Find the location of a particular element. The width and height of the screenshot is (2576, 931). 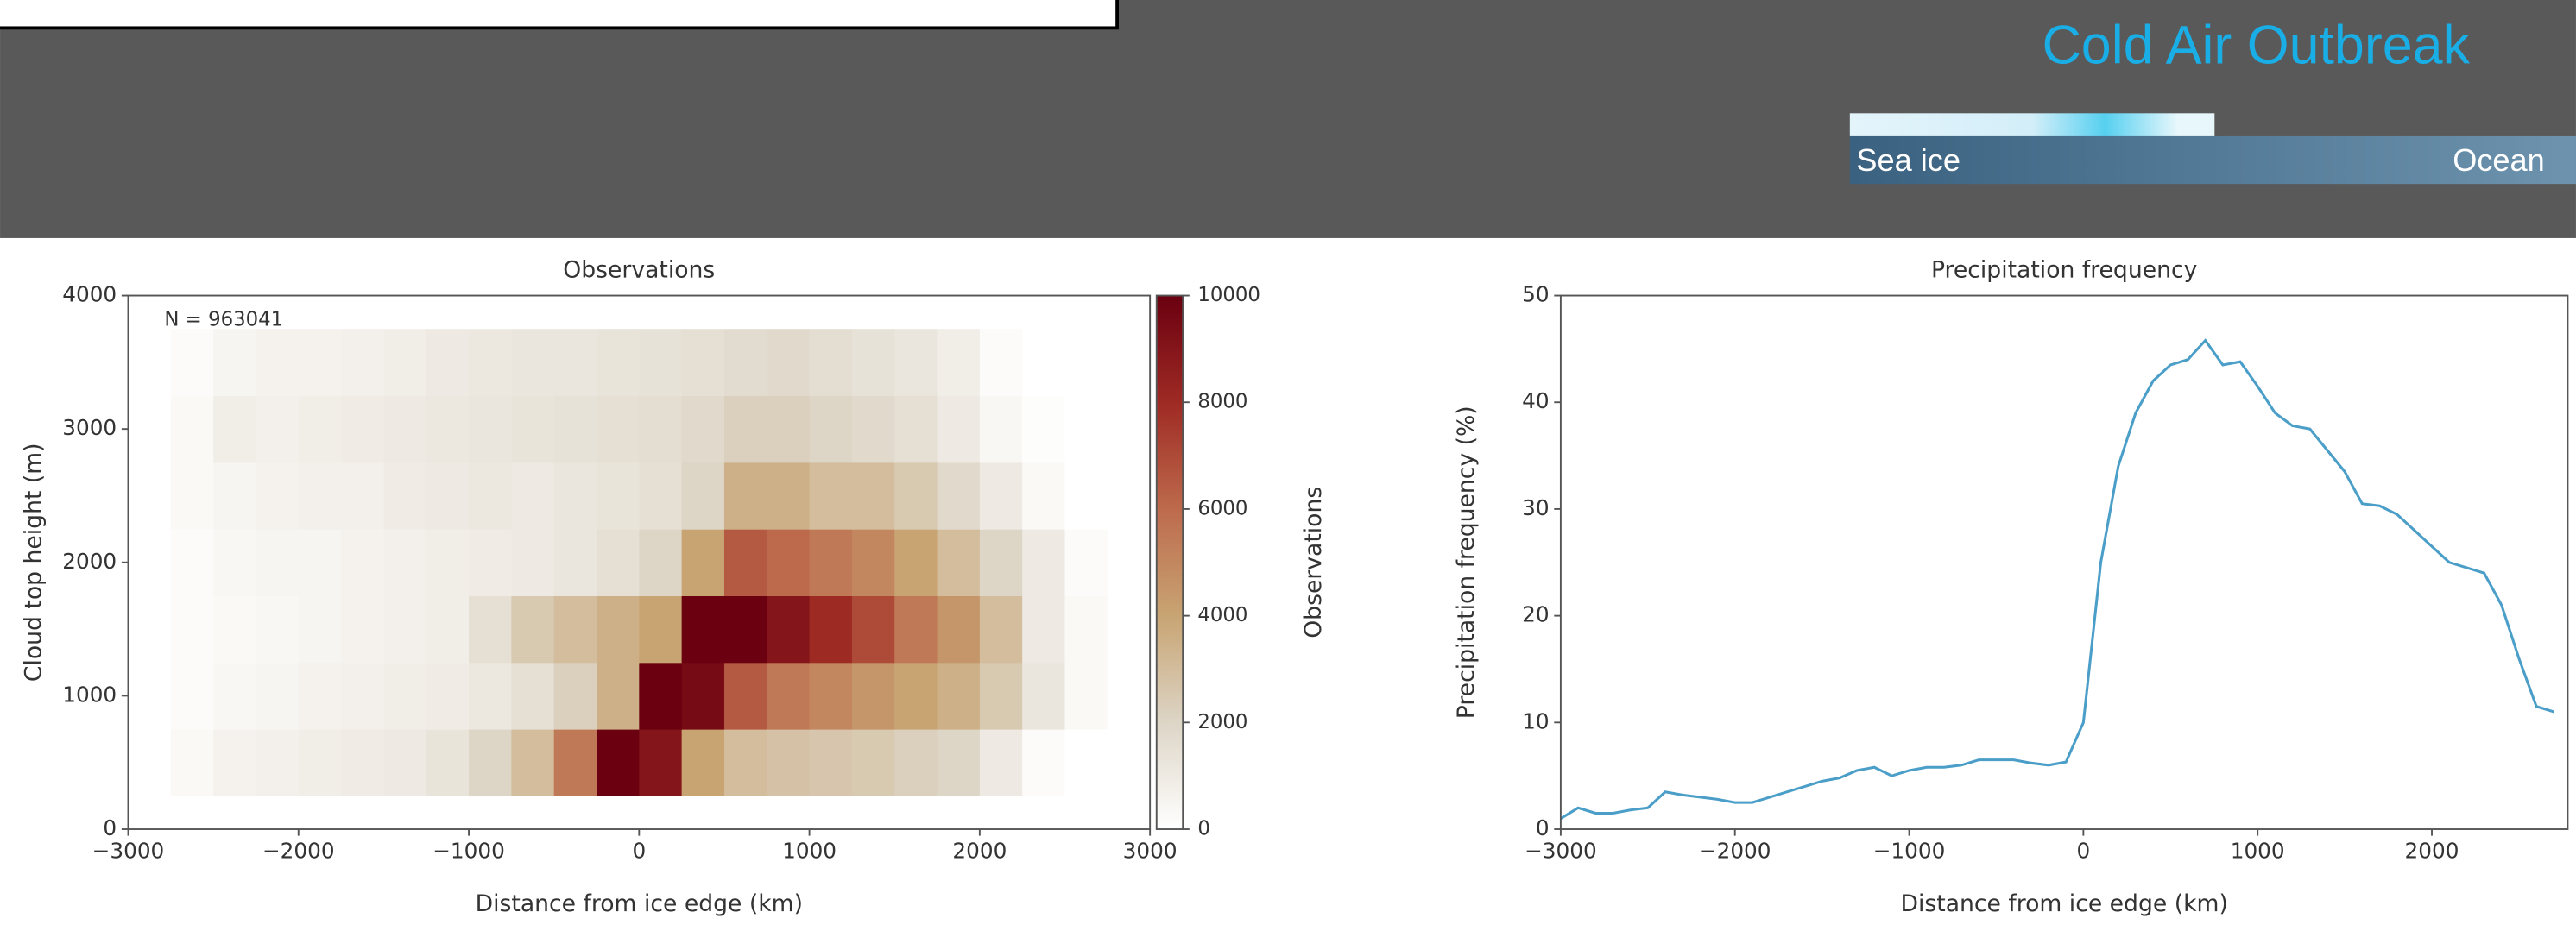

y-tick-label: 4000 is located at coordinates (89, 294).